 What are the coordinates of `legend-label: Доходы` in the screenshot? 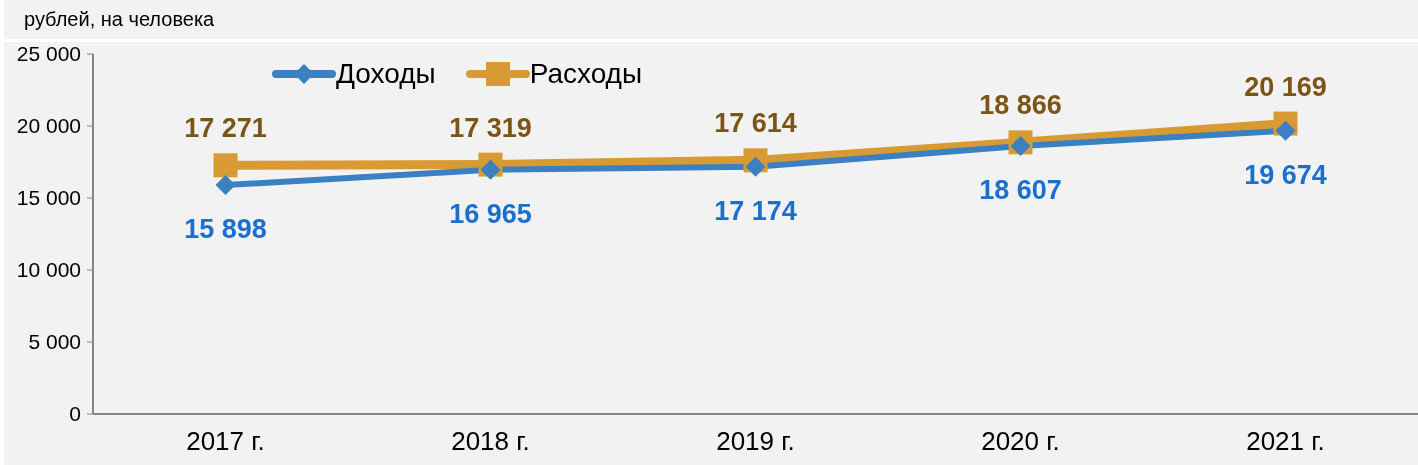 It's located at (386, 74).